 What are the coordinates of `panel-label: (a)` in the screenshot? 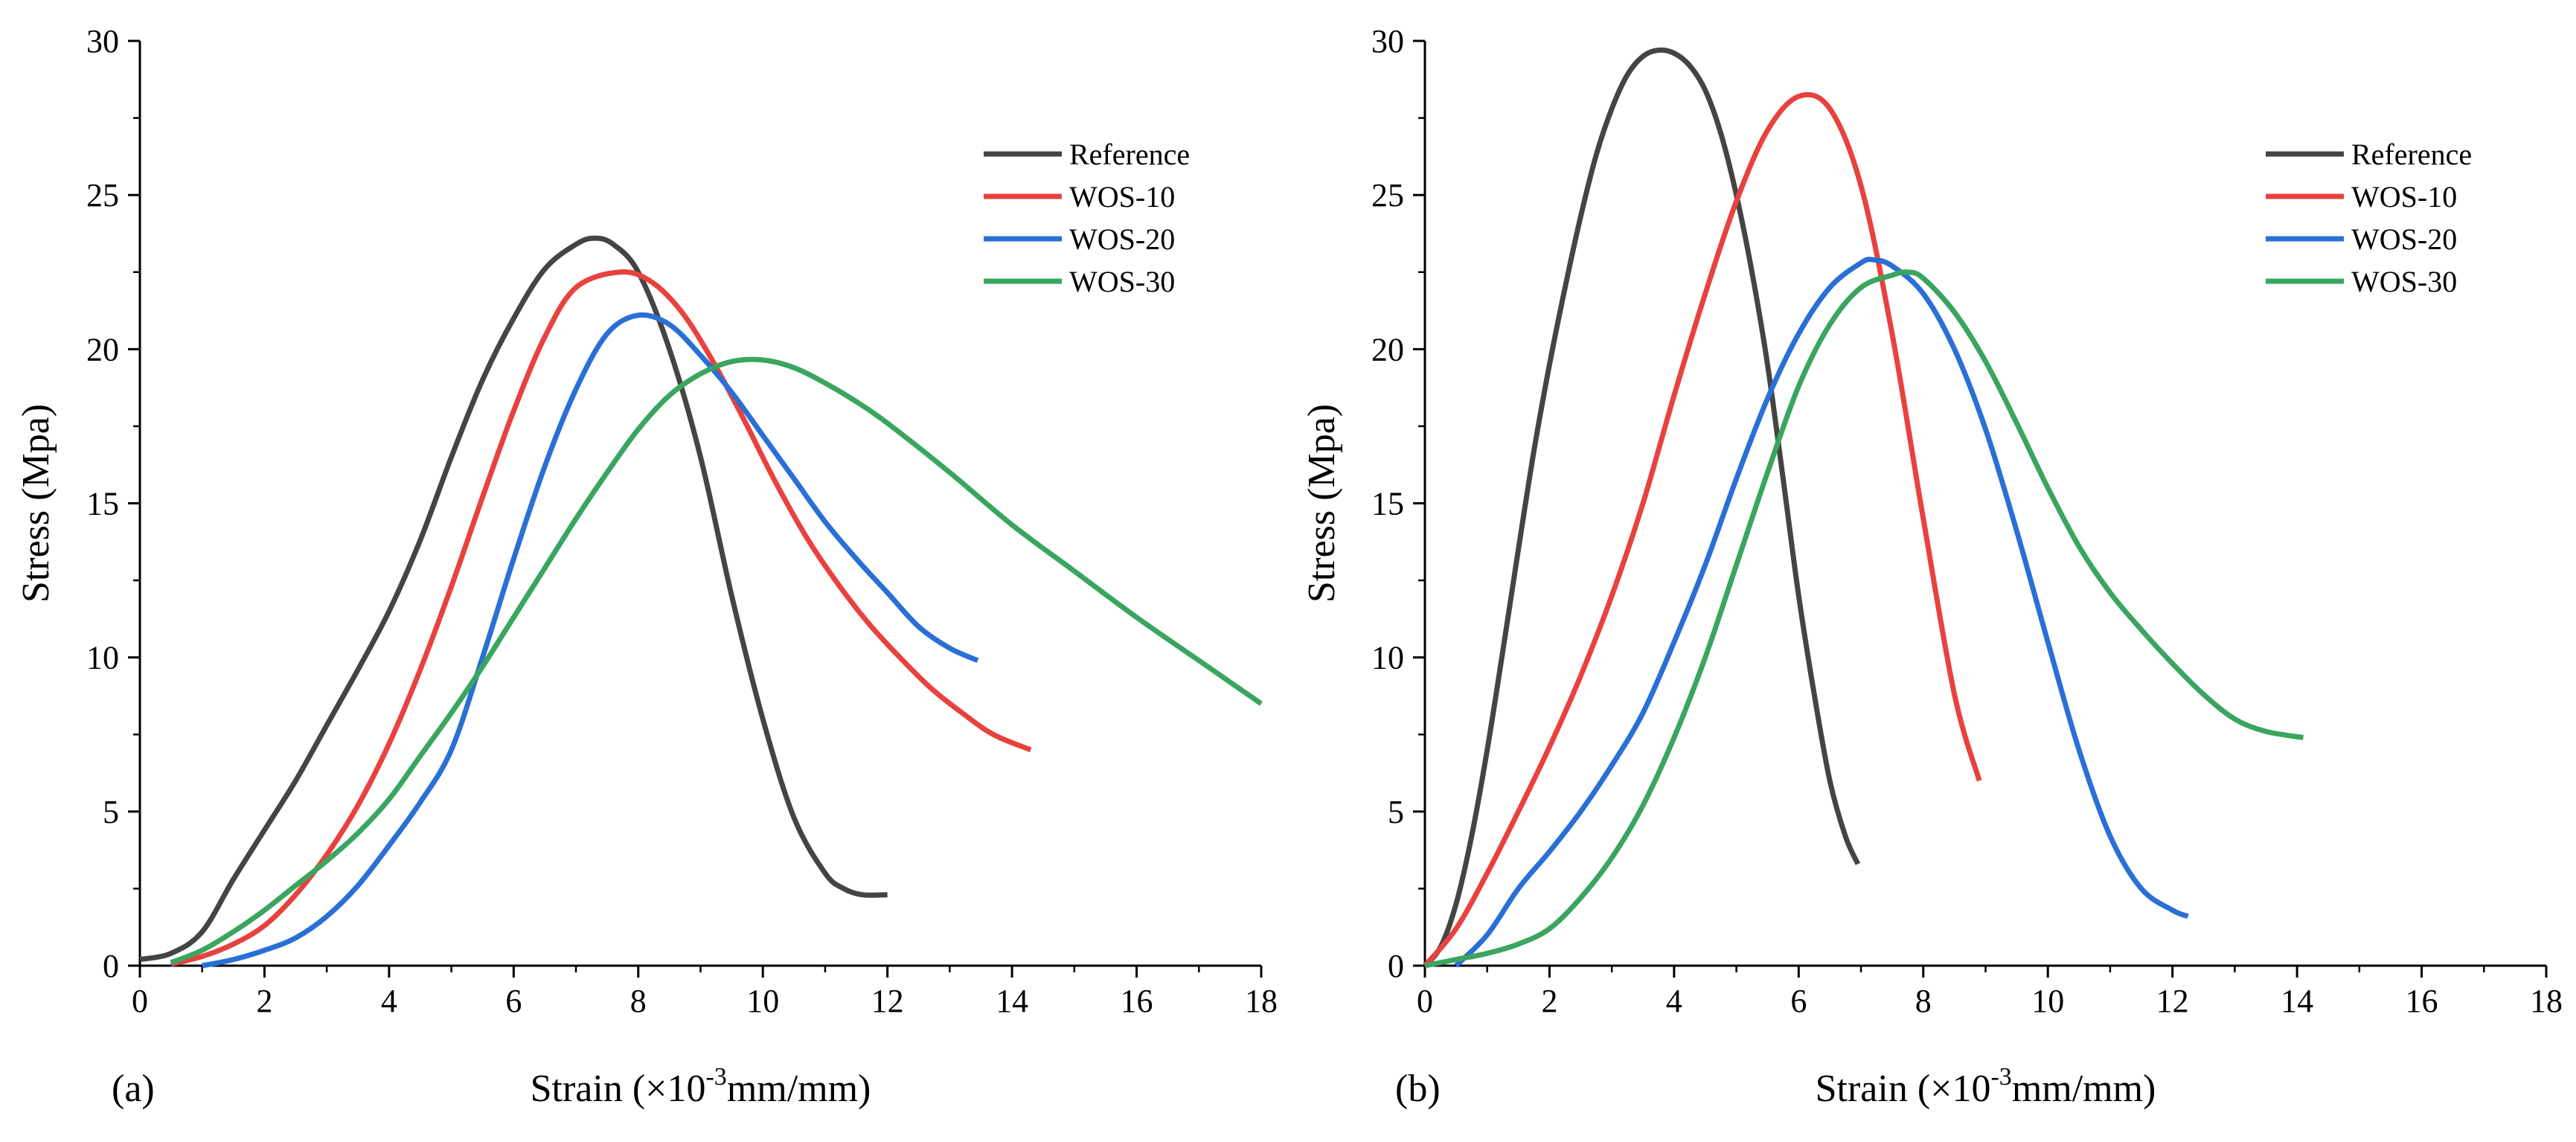 It's located at (133, 1089).